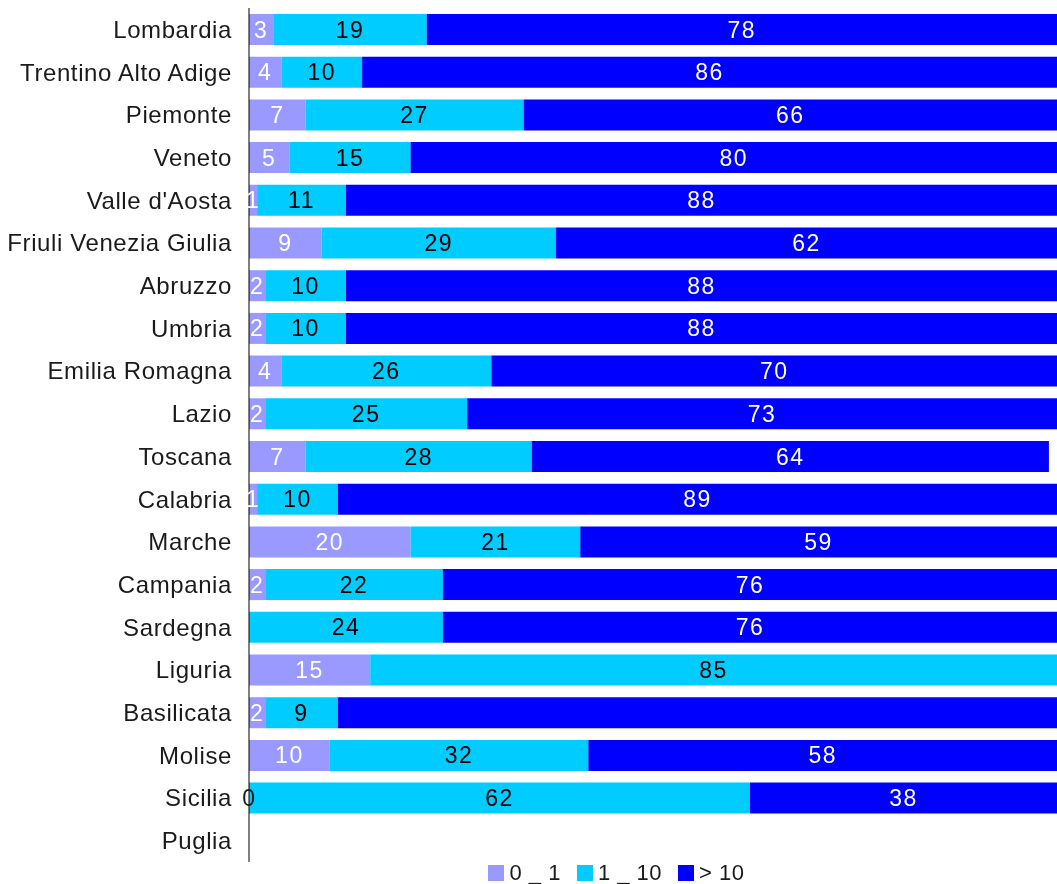 This screenshot has width=1057, height=884. Describe the element at coordinates (201, 414) in the screenshot. I see `y-tick-label: Lazio` at that location.